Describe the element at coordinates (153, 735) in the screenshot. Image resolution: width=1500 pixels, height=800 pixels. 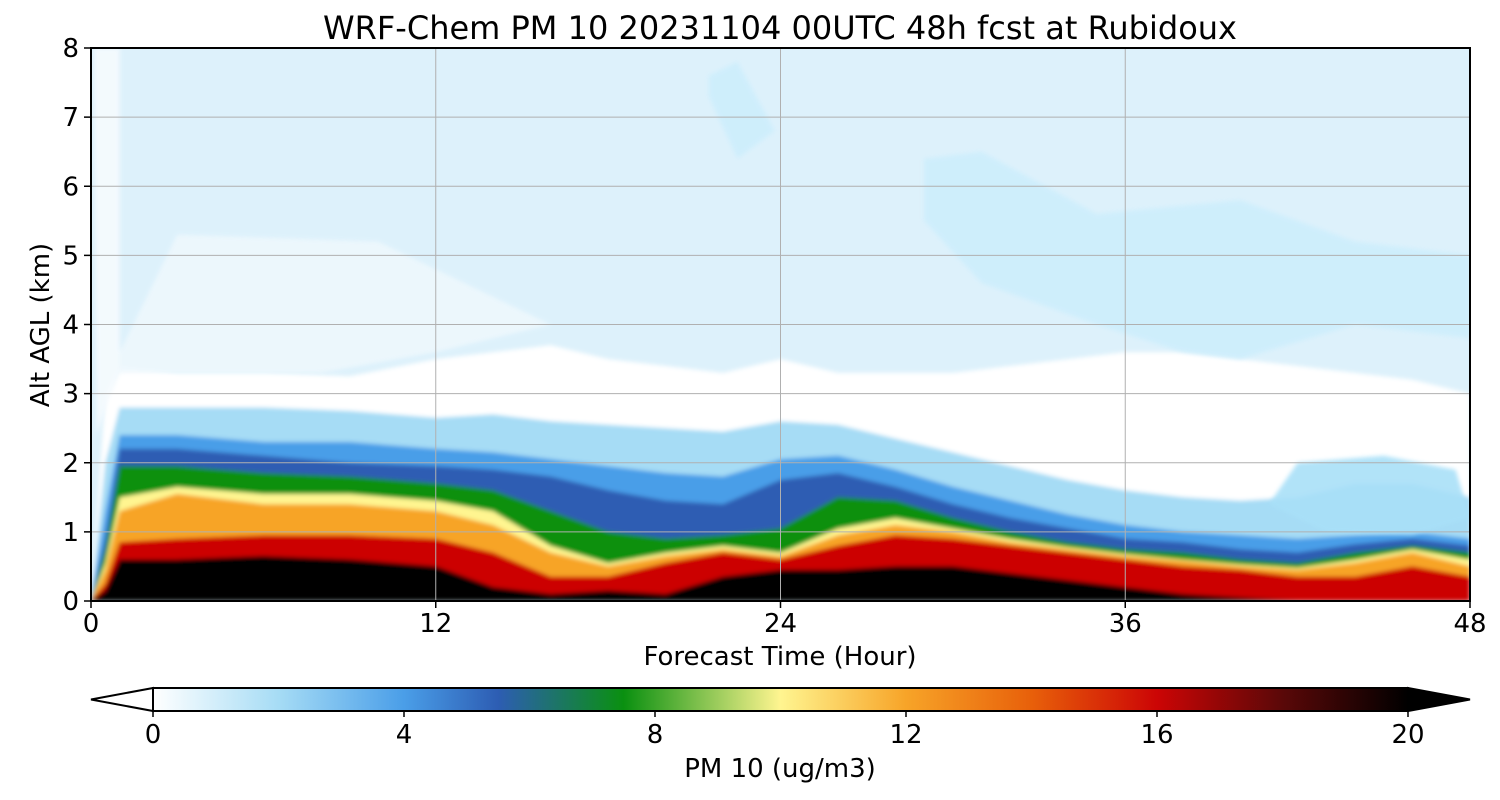
I see `colorbar-tick-label: 0` at that location.